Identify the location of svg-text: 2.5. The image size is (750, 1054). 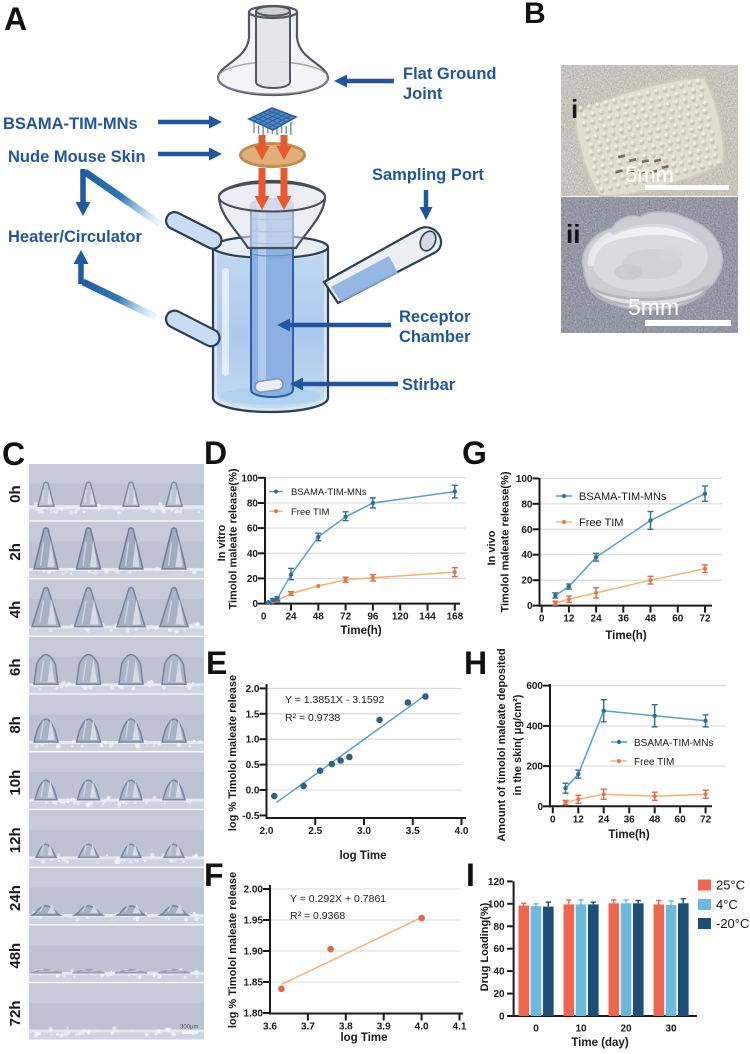
(315, 831).